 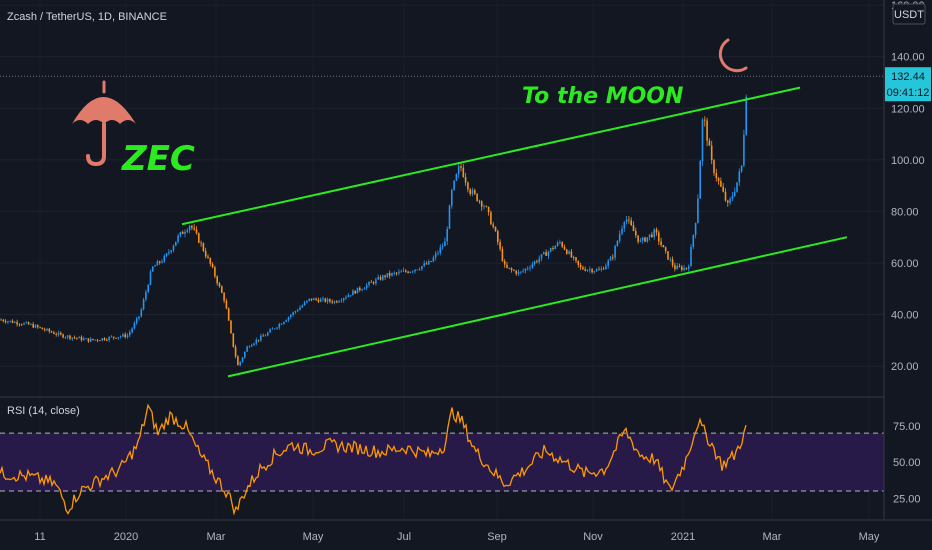 What do you see at coordinates (457, 537) in the screenshot?
I see `time-axis: 11 2020 Mar May Jul Sep Nov 2021 Mar May` at bounding box center [457, 537].